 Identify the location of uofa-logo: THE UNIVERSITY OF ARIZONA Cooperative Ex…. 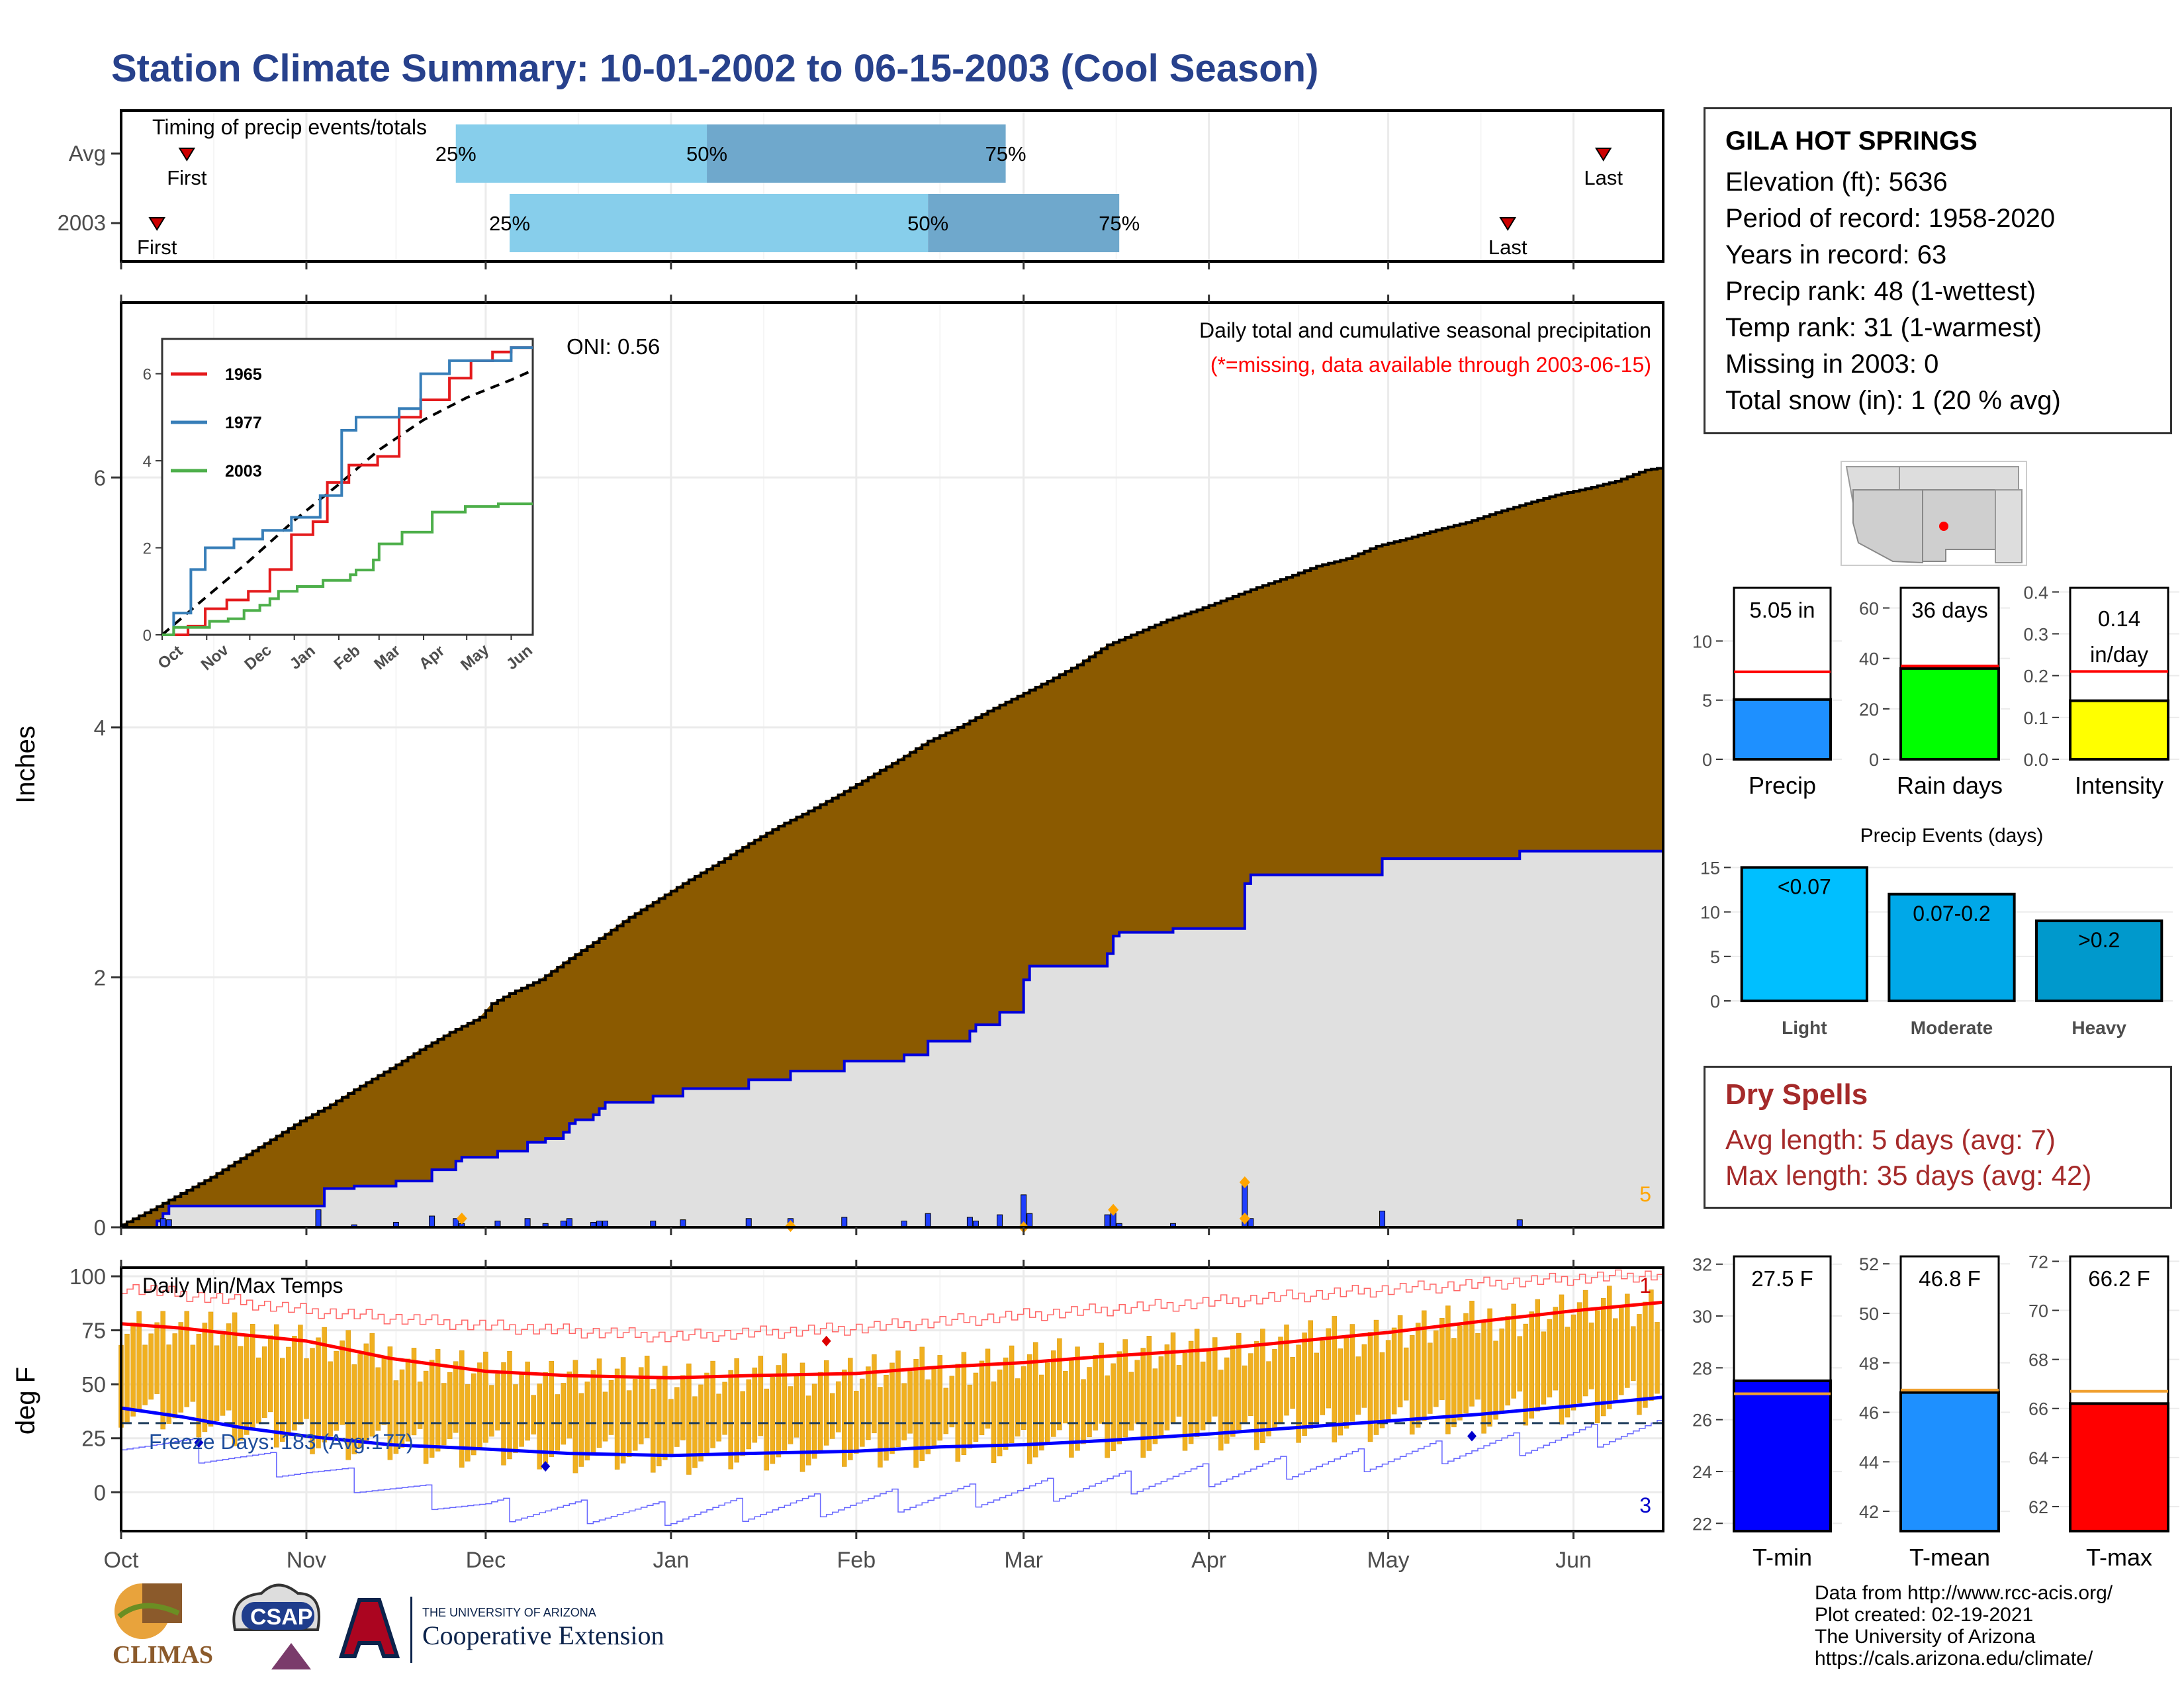
(501, 1630).